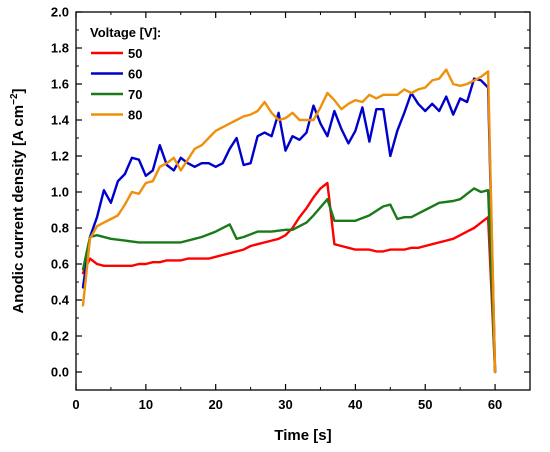 The height and width of the screenshot is (452, 550). Describe the element at coordinates (60, 12) in the screenshot. I see `y-tick-label: 2.0` at that location.